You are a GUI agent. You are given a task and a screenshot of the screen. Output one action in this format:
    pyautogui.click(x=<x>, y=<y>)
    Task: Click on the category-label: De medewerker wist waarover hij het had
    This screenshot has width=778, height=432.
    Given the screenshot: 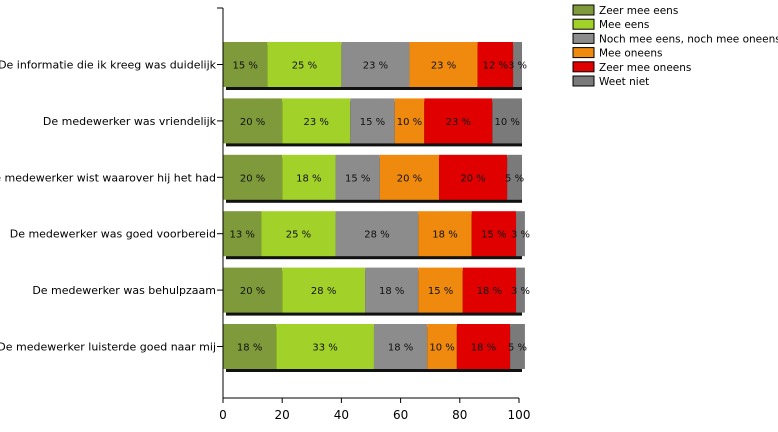 What is the action you would take?
    pyautogui.click(x=108, y=177)
    